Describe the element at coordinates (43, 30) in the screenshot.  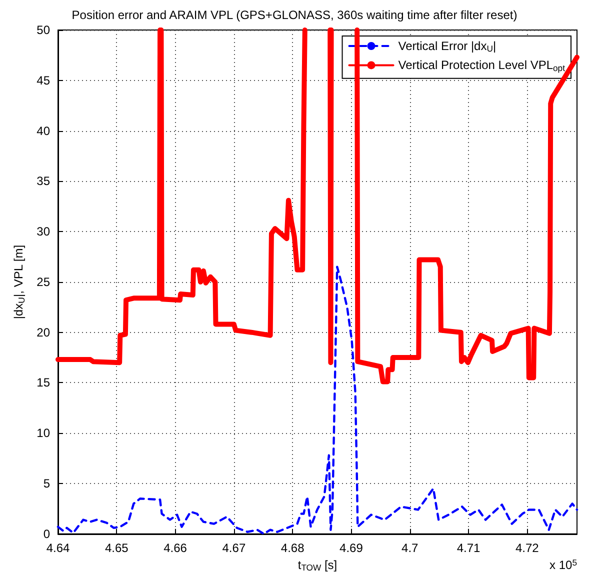
I see `y-tick-label: 50` at that location.